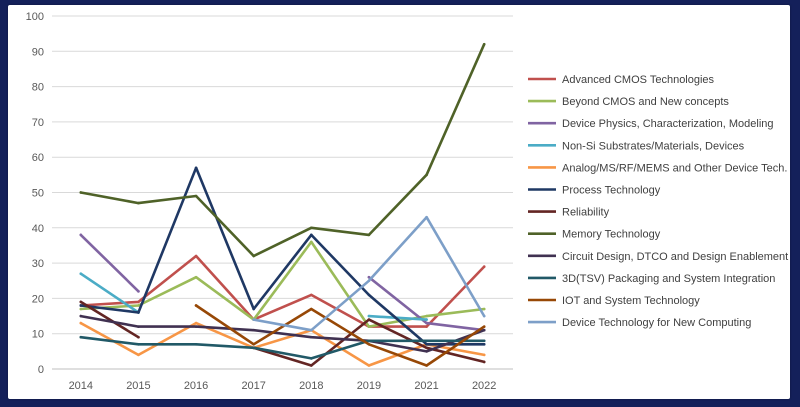  What do you see at coordinates (426, 351) in the screenshot?
I see `data-point-circuit-design-dtco-and-design-enablement-2021` at bounding box center [426, 351].